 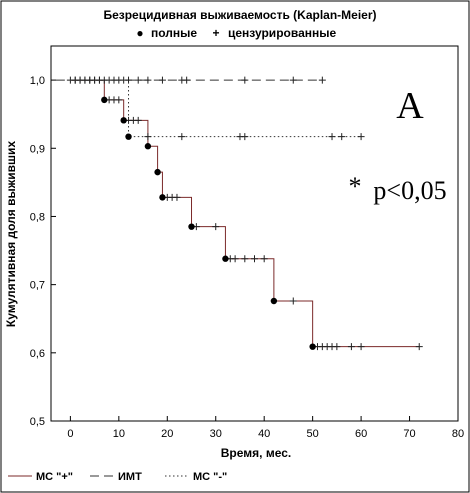 I want to click on marker-legend-symbol-censored: +, so click(x=215, y=33).